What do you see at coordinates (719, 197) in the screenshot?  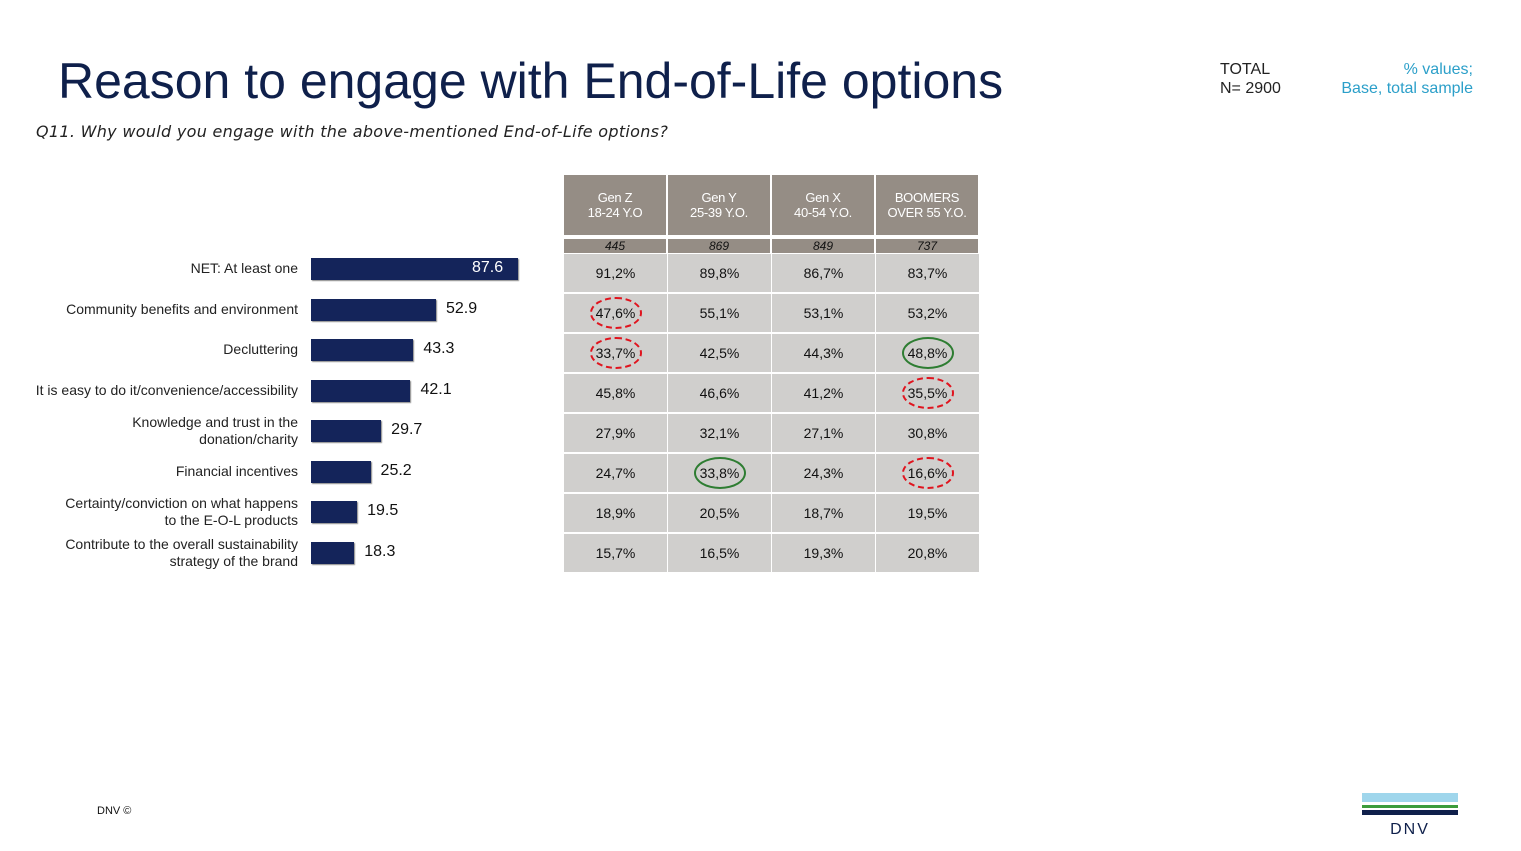 I see `header-line1: Gen Y` at bounding box center [719, 197].